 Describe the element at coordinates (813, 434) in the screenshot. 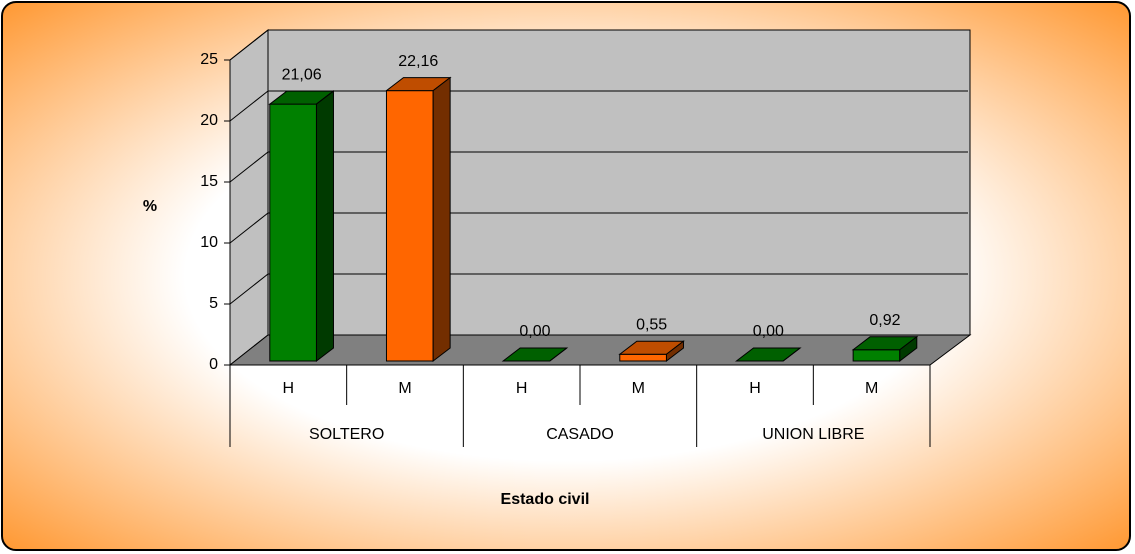

I see `group-label: UNION LIBRE` at that location.